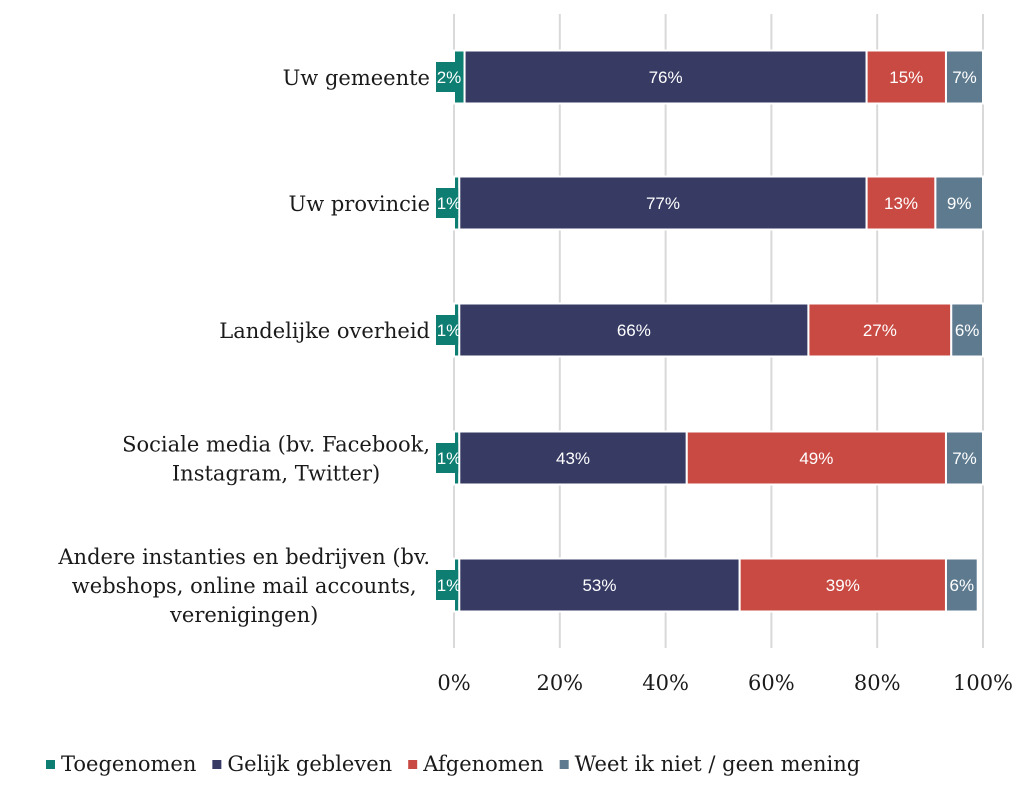 This screenshot has height=788, width=1022. I want to click on category-label: Uw gemeente, so click(356, 78).